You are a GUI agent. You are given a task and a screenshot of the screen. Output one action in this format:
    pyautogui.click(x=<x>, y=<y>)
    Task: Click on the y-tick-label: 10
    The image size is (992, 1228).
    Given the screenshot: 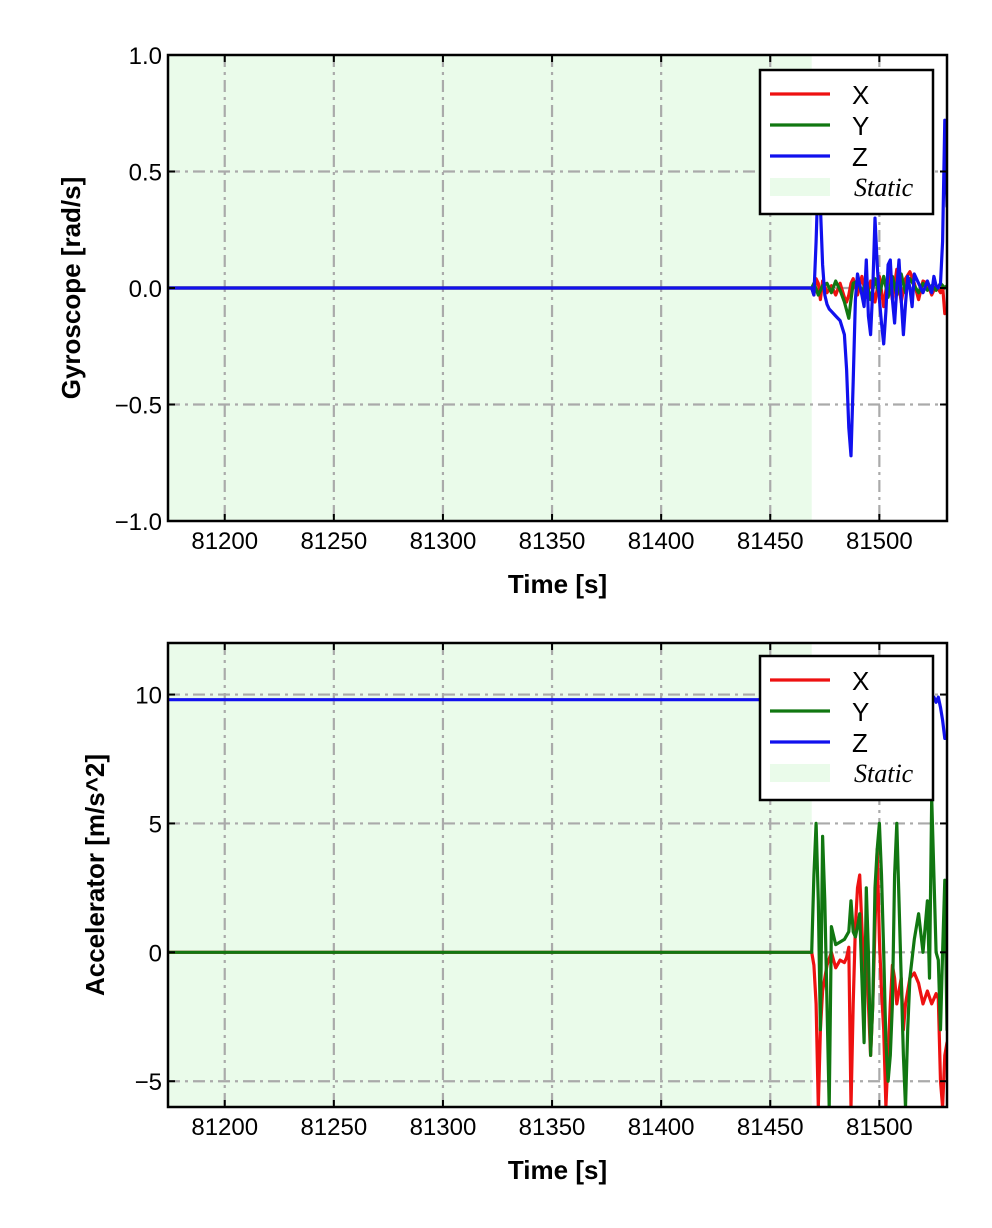 What is the action you would take?
    pyautogui.click(x=148, y=696)
    